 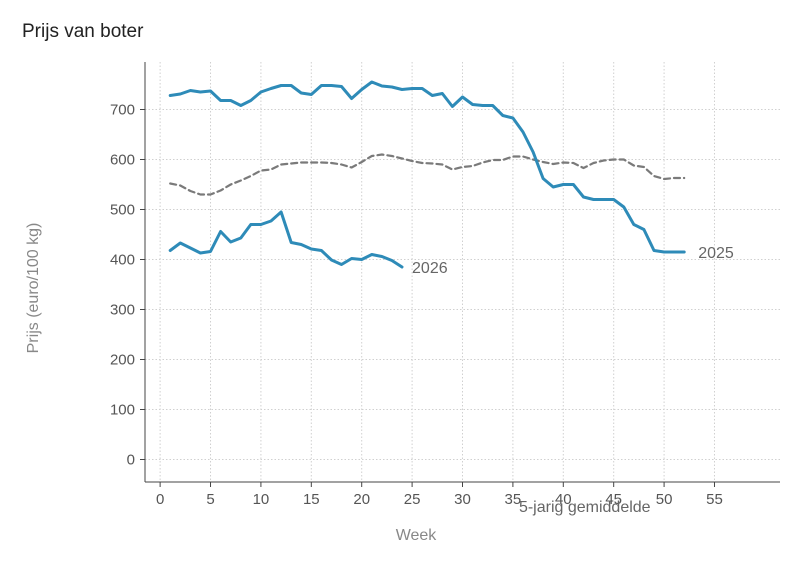 I want to click on x-tick-label: 55, so click(x=714, y=499).